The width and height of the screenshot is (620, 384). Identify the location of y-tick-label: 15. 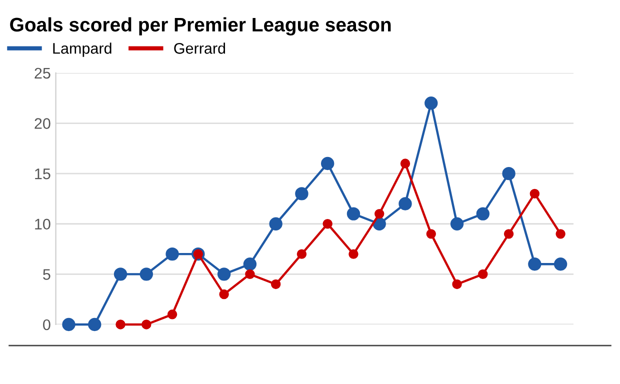
(42, 174).